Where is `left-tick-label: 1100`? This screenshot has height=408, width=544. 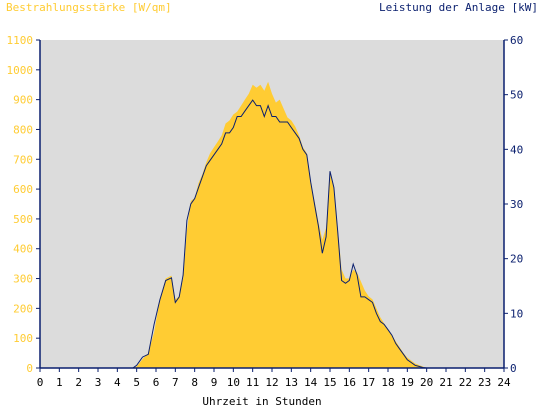
left-tick-label: 1100 is located at coordinates (20, 40).